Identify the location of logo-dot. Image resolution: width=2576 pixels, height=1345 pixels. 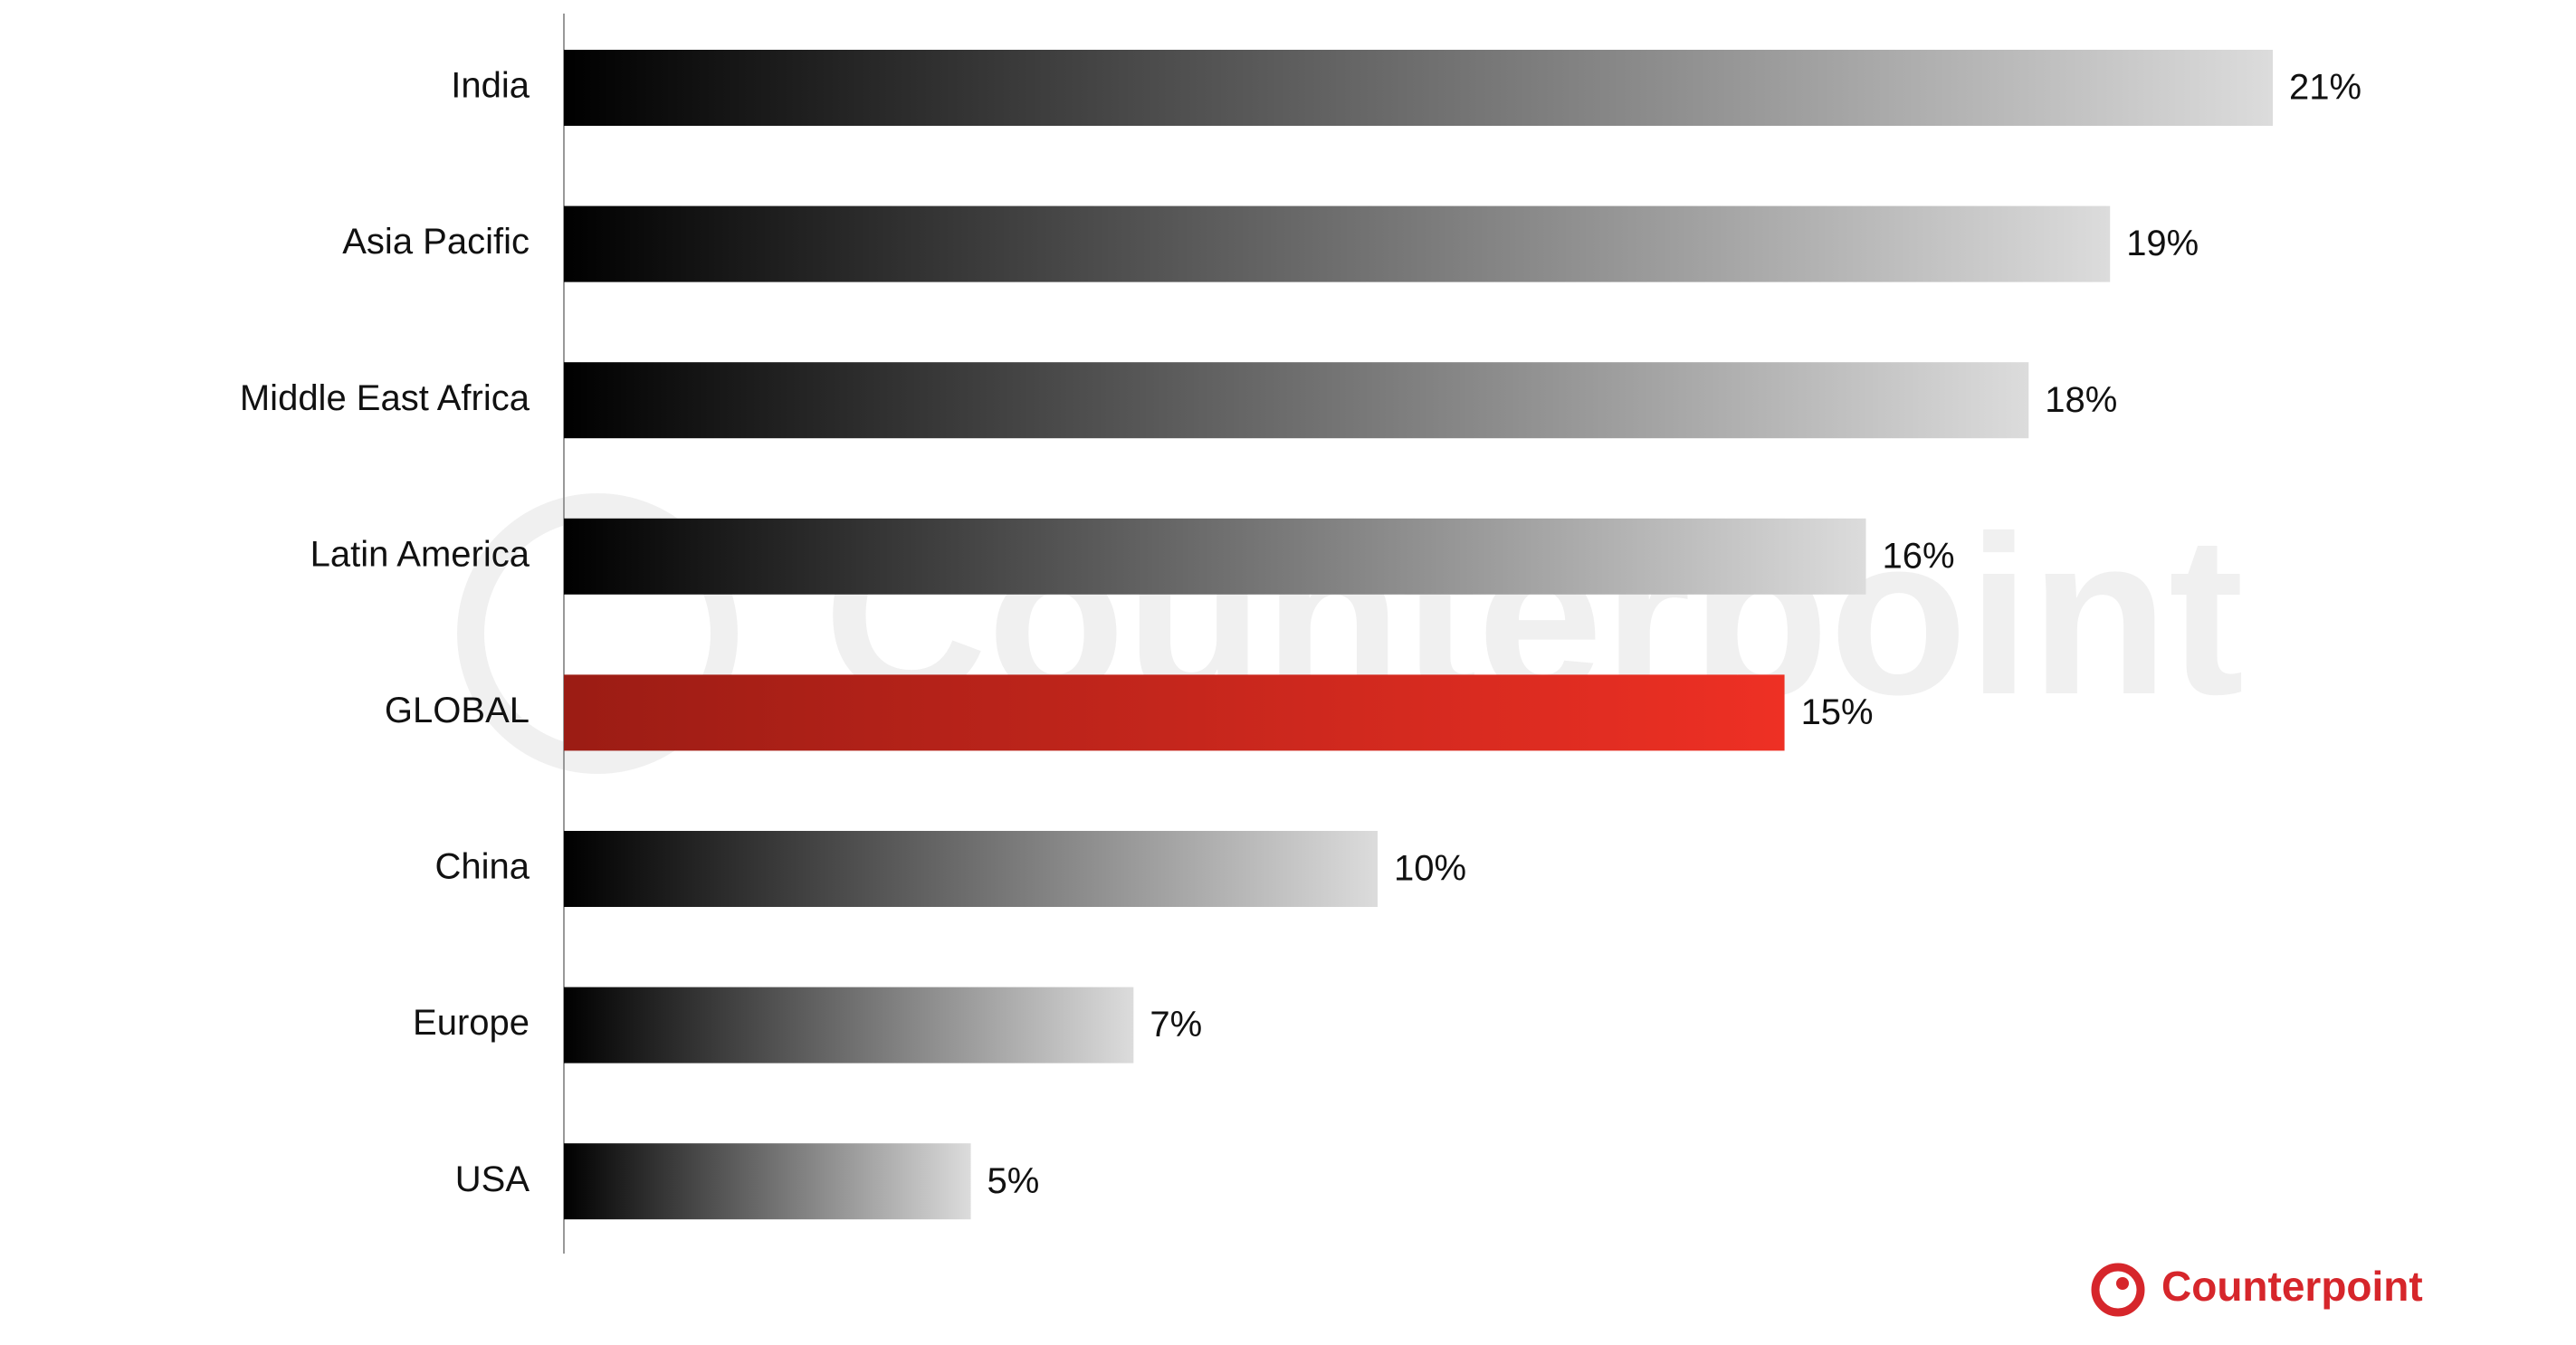
(2122, 1283).